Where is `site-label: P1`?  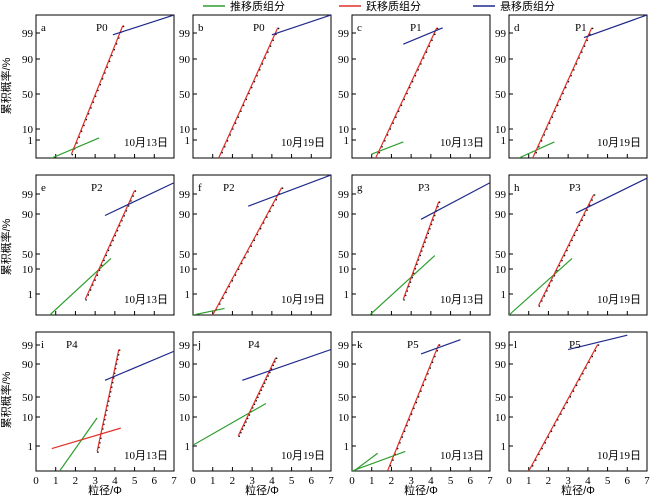 site-label: P1 is located at coordinates (416, 28).